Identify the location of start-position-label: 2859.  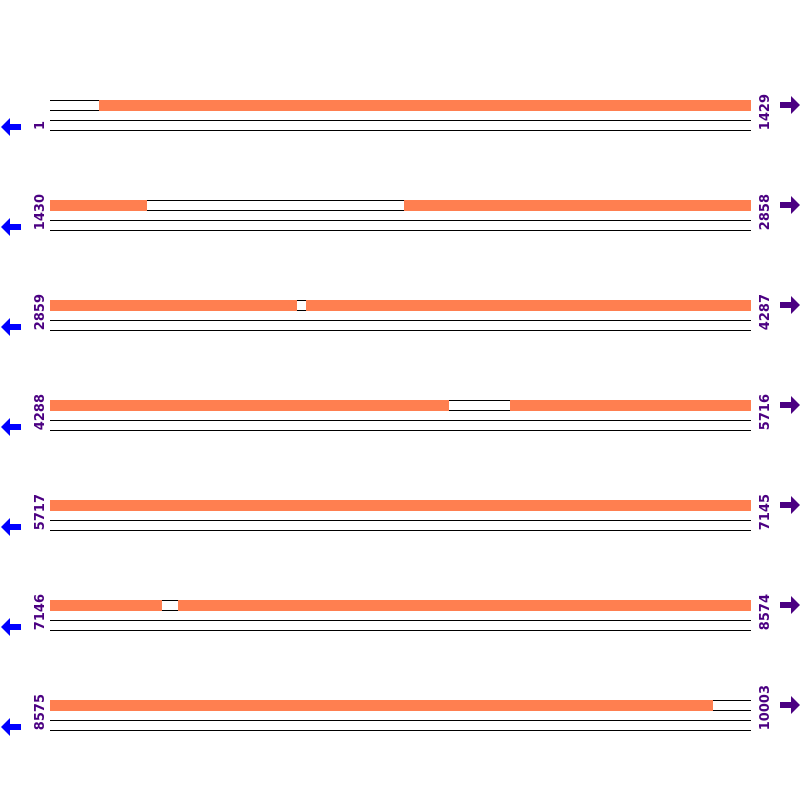
(40, 311).